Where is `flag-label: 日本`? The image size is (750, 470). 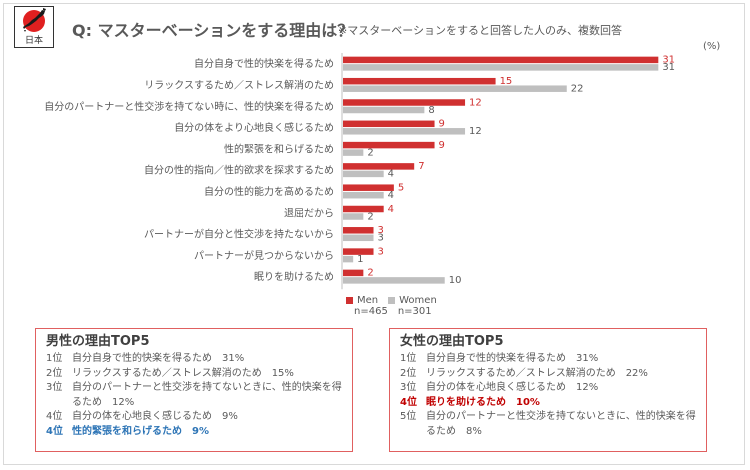 flag-label: 日本 is located at coordinates (33, 41).